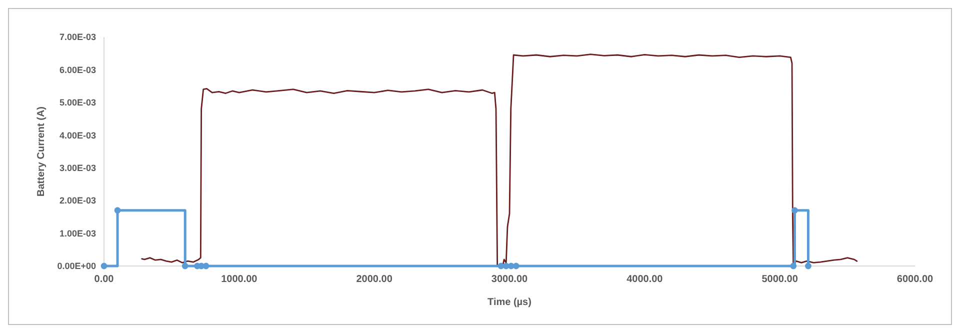 This screenshot has height=333, width=960. I want to click on x-tick-label: 6000.00, so click(915, 279).